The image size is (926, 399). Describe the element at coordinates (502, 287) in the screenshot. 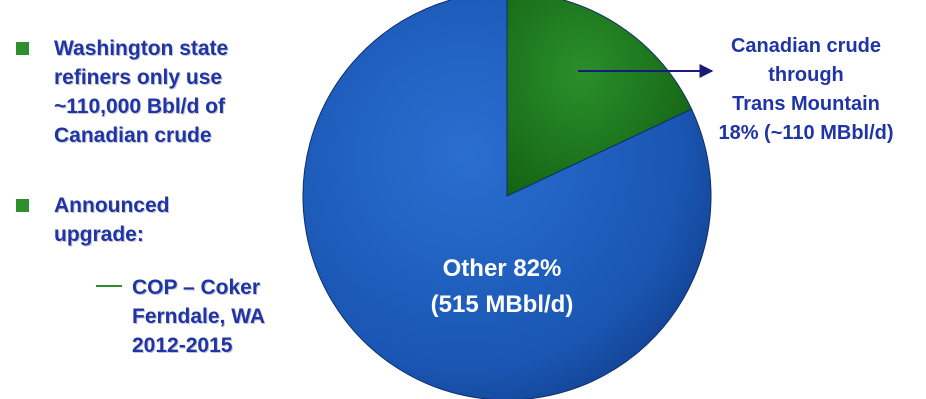

I see `slice-label-other: Other 82% (515 MBbl/d)` at that location.